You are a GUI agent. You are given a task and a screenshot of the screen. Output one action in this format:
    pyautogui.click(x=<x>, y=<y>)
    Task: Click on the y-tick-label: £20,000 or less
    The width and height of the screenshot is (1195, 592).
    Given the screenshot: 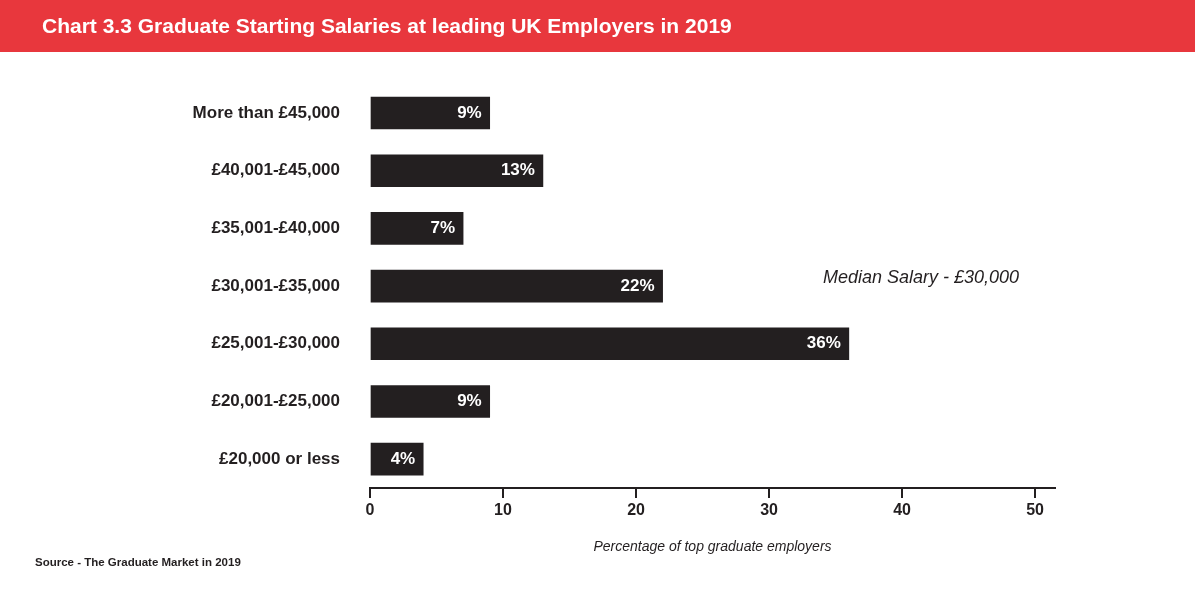 What is the action you would take?
    pyautogui.click(x=279, y=458)
    